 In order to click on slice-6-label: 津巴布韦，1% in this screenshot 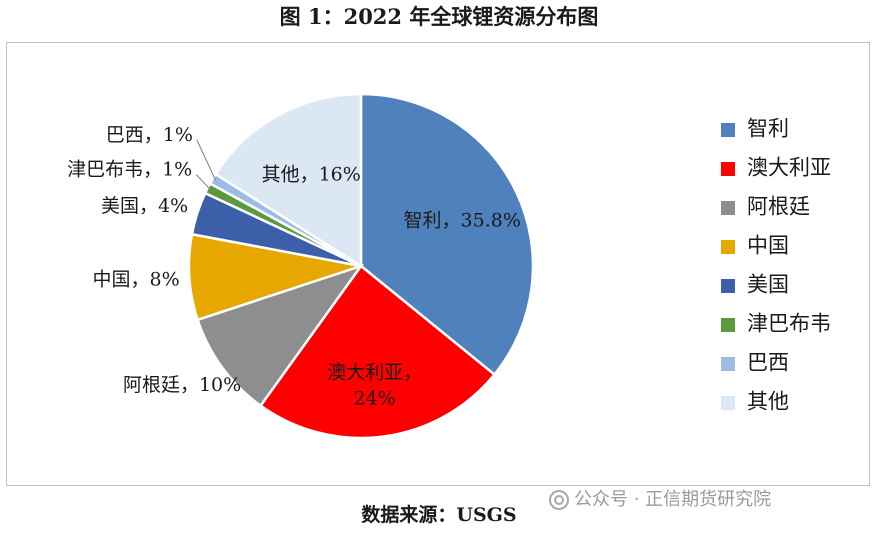, I will do `click(129, 169)`.